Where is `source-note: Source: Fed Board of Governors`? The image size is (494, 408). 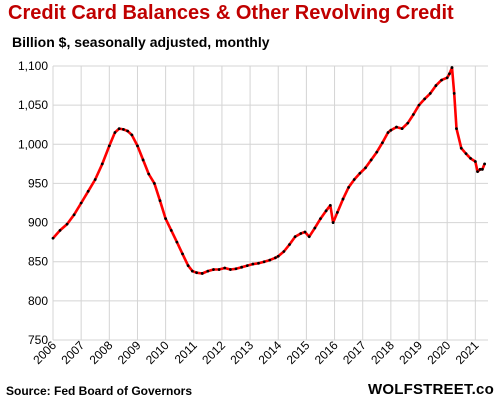
source-note: Source: Fed Board of Governors is located at coordinates (99, 391).